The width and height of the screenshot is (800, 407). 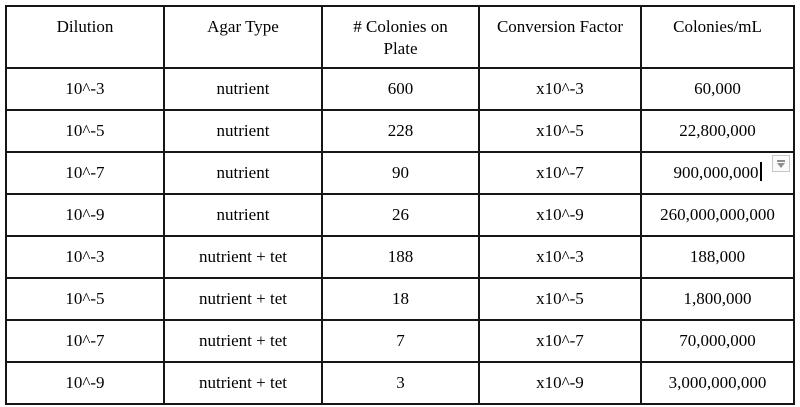 What do you see at coordinates (717, 89) in the screenshot?
I see `cell-colonies-per-ml: 60,000` at bounding box center [717, 89].